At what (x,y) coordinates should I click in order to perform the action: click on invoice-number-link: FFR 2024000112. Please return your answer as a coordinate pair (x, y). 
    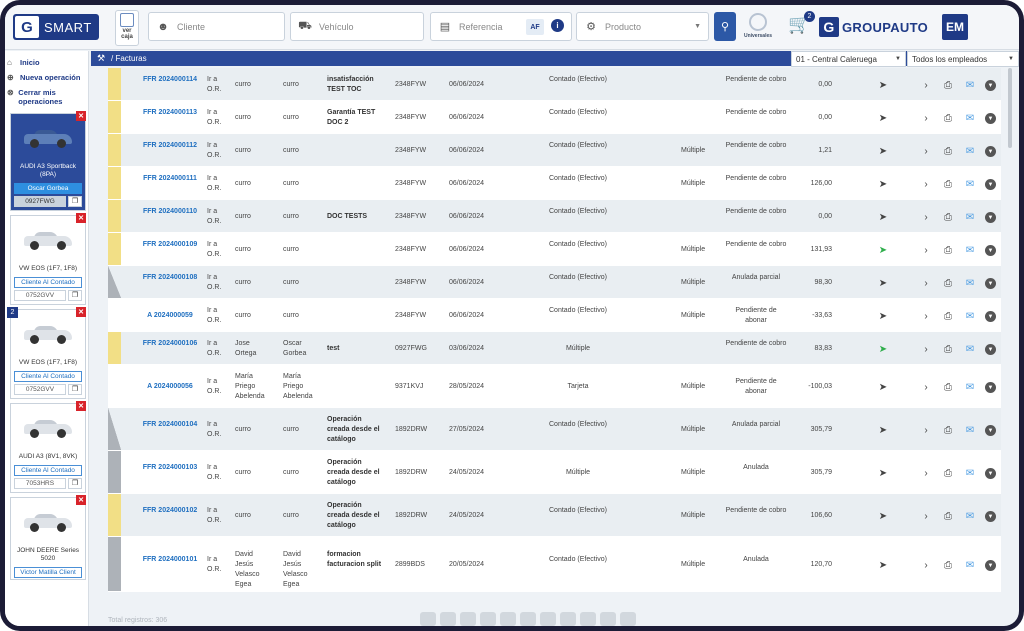
    Looking at the image, I should click on (170, 145).